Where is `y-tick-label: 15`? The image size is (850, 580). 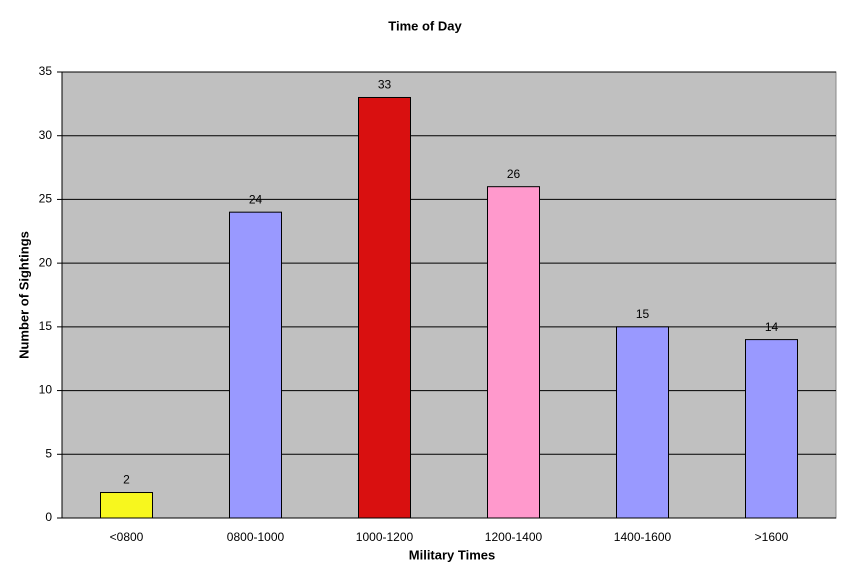 y-tick-label: 15 is located at coordinates (46, 326).